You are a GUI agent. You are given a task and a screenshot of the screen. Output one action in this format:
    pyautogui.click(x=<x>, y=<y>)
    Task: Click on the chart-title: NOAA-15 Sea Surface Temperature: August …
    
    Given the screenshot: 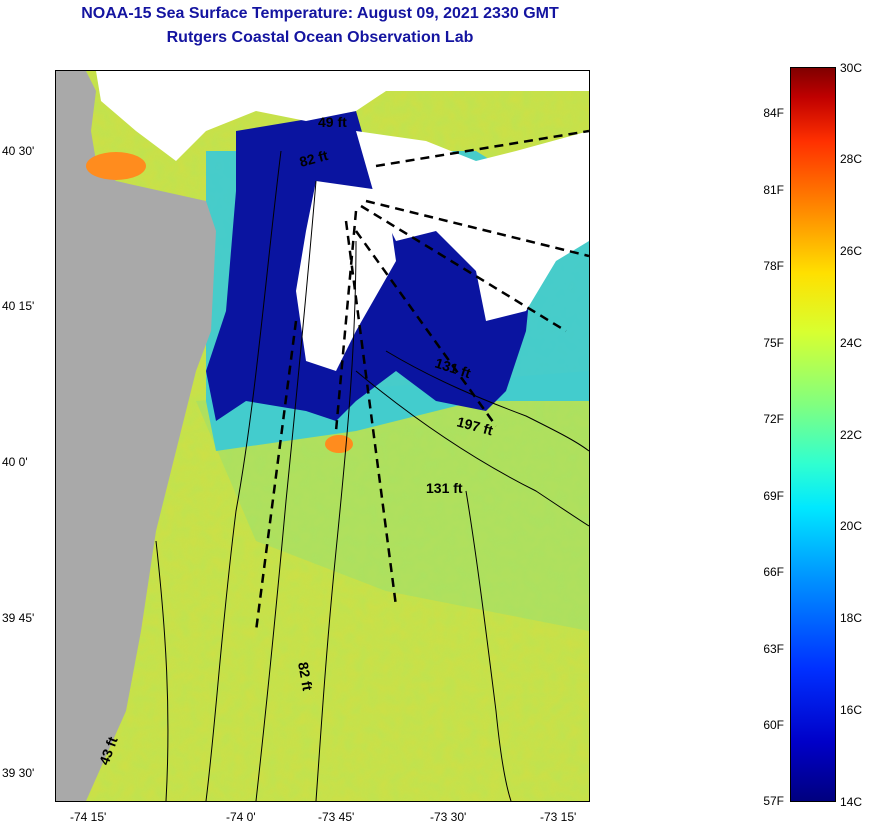 What is the action you would take?
    pyautogui.click(x=320, y=13)
    